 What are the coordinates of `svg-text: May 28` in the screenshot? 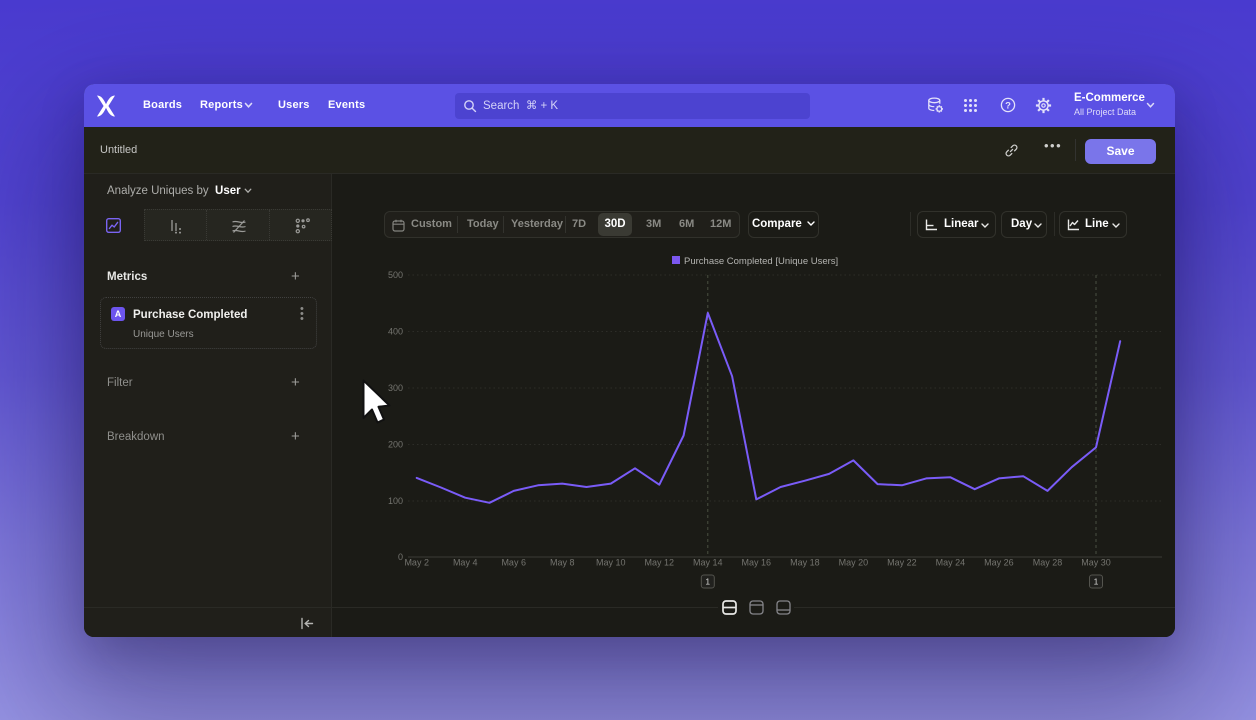 It's located at (1048, 563).